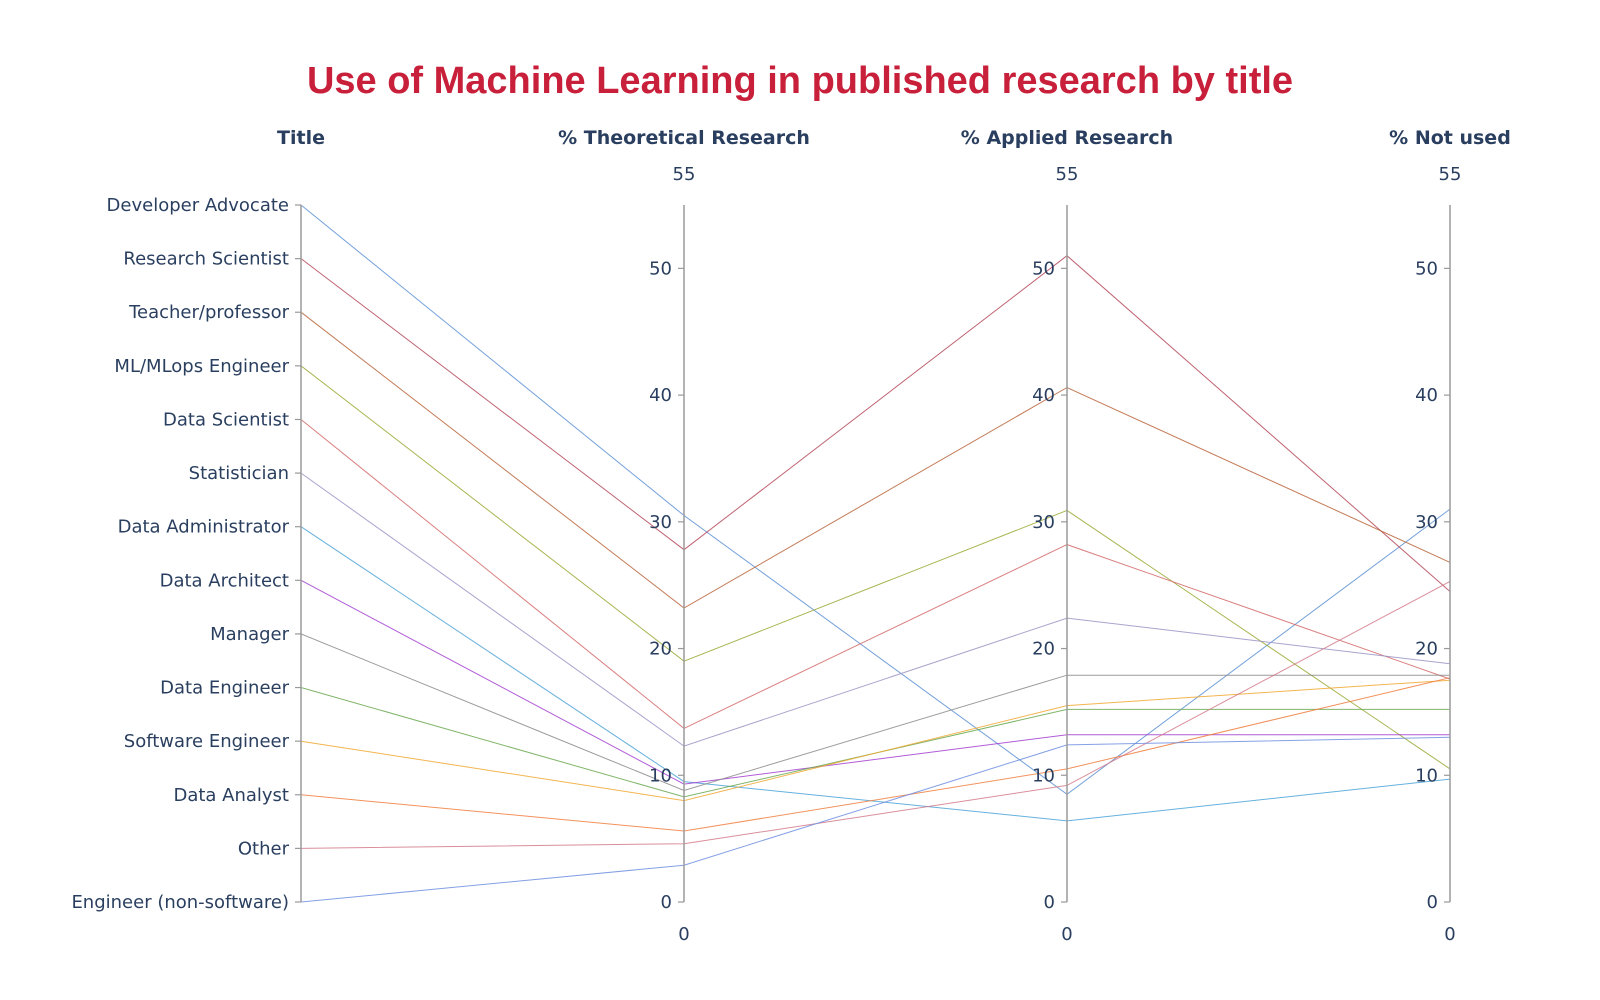 Image resolution: width=1600 pixels, height=1000 pixels. I want to click on category-label: Data Engineer, so click(224, 688).